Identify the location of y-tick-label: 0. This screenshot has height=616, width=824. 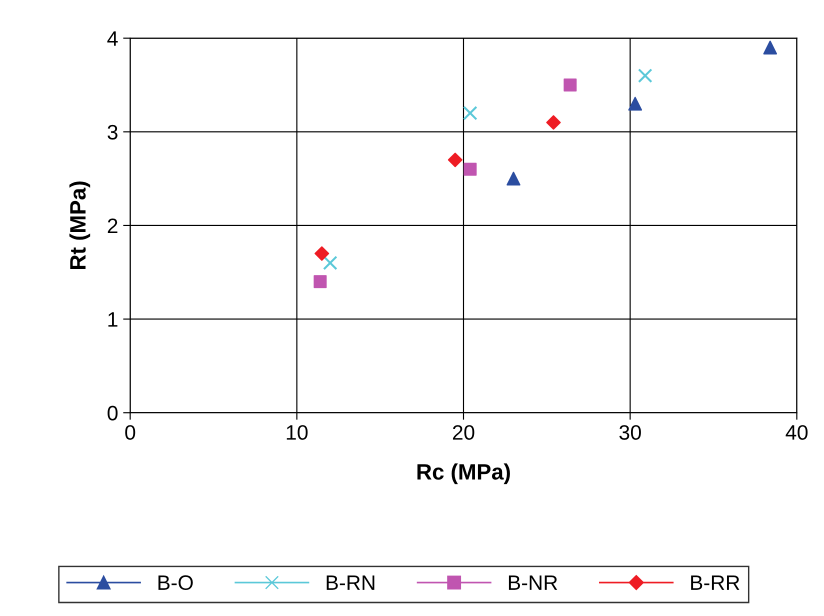
(113, 413).